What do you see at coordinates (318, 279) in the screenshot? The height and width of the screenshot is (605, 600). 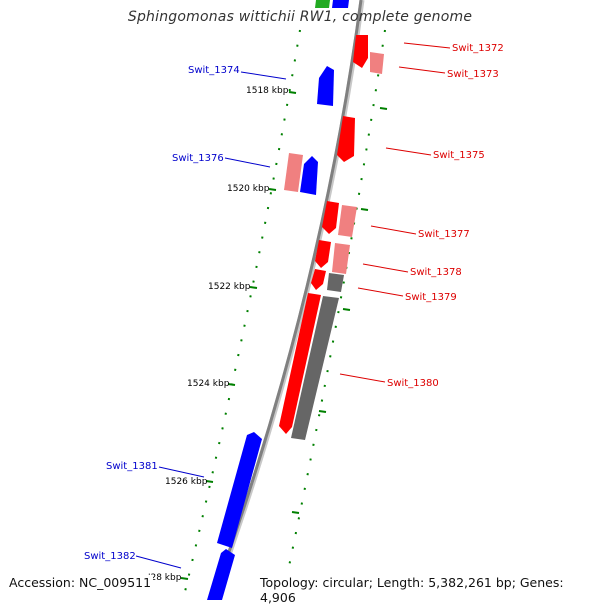 I see `gene-arrow-swit-1379-a` at bounding box center [318, 279].